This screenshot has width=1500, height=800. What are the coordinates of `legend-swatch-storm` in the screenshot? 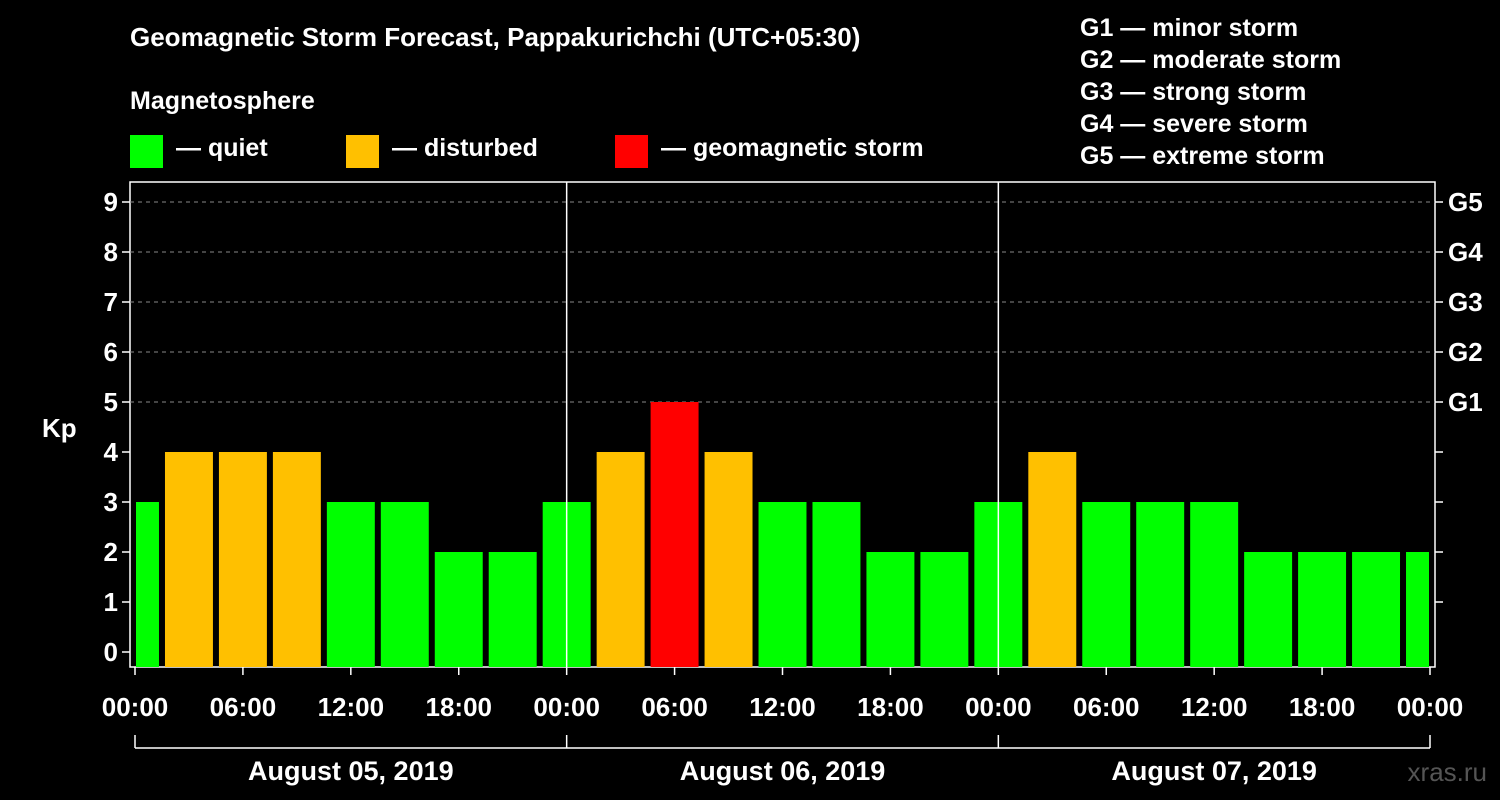 It's located at (631, 151).